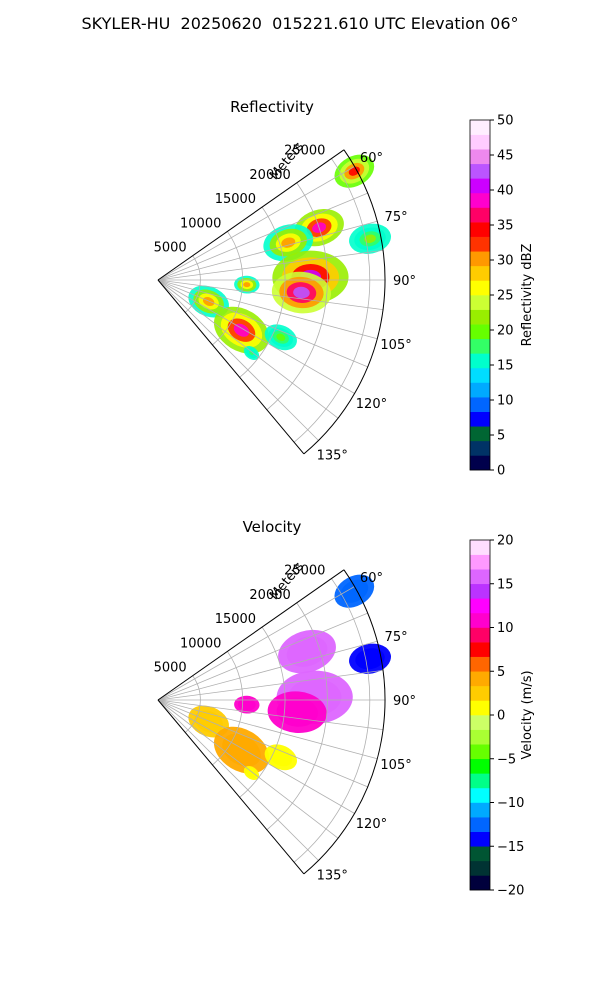 The height and width of the screenshot is (1000, 600). Describe the element at coordinates (505, 156) in the screenshot. I see `colorbar-tick-label: 45` at that location.